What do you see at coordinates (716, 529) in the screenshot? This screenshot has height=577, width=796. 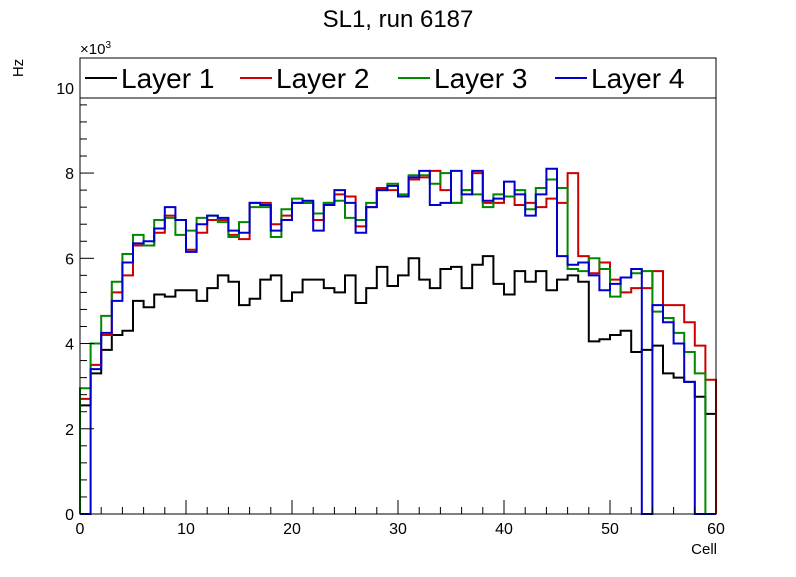 I see `x-tick-label: 60` at bounding box center [716, 529].